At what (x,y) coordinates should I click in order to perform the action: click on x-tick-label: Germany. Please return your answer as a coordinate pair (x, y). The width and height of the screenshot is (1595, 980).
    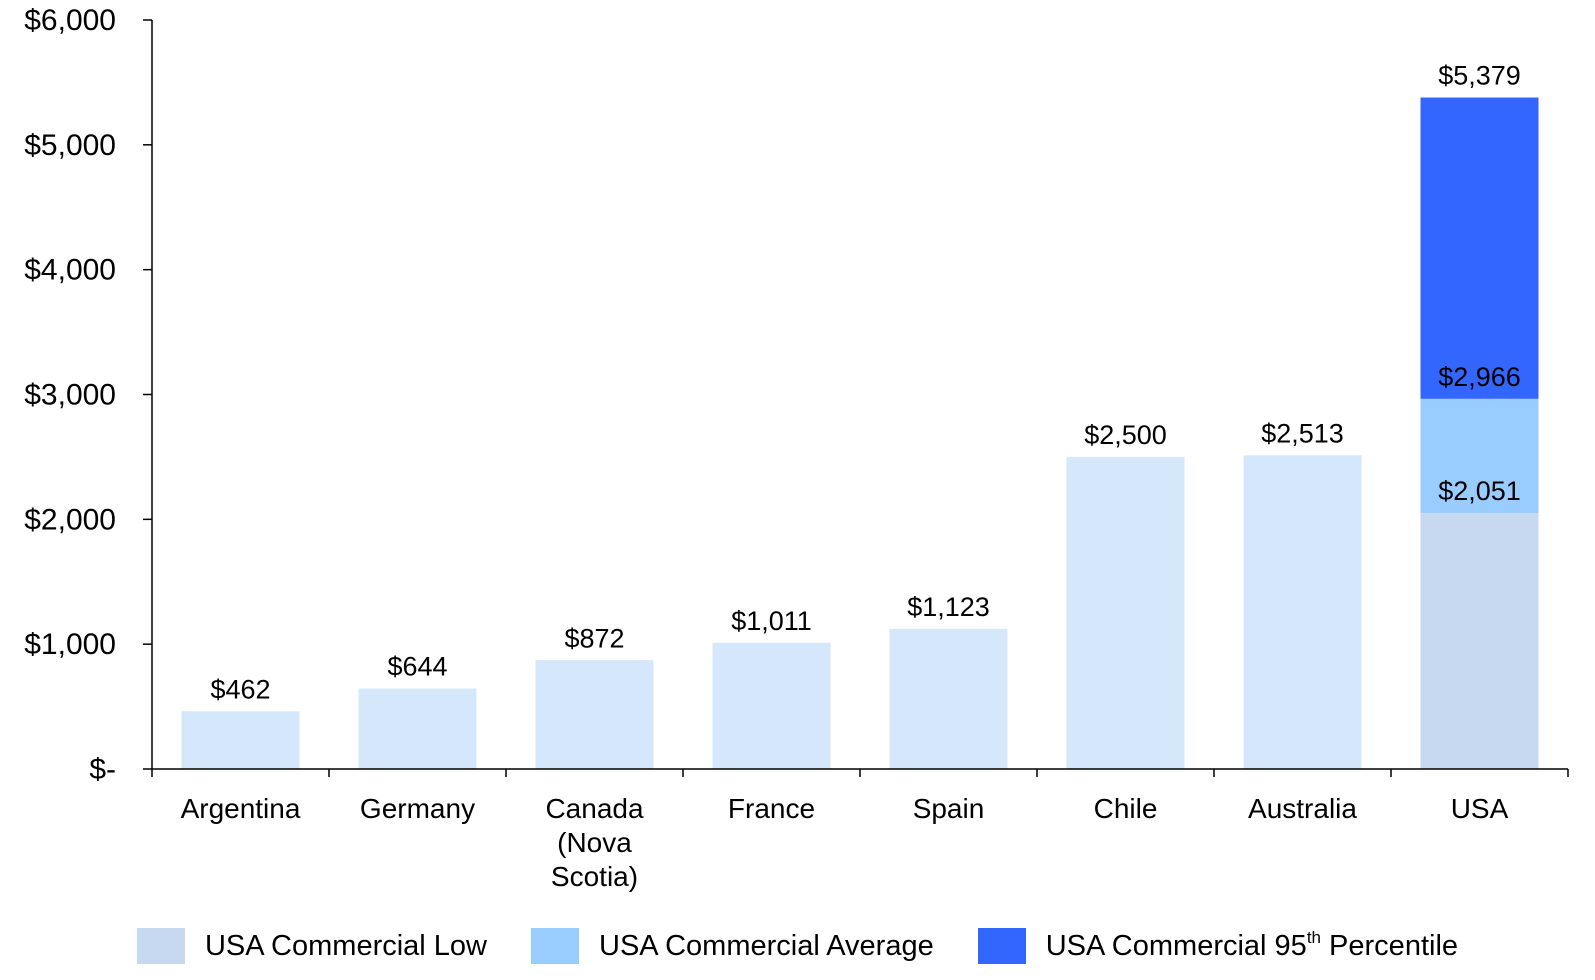
    Looking at the image, I should click on (417, 808).